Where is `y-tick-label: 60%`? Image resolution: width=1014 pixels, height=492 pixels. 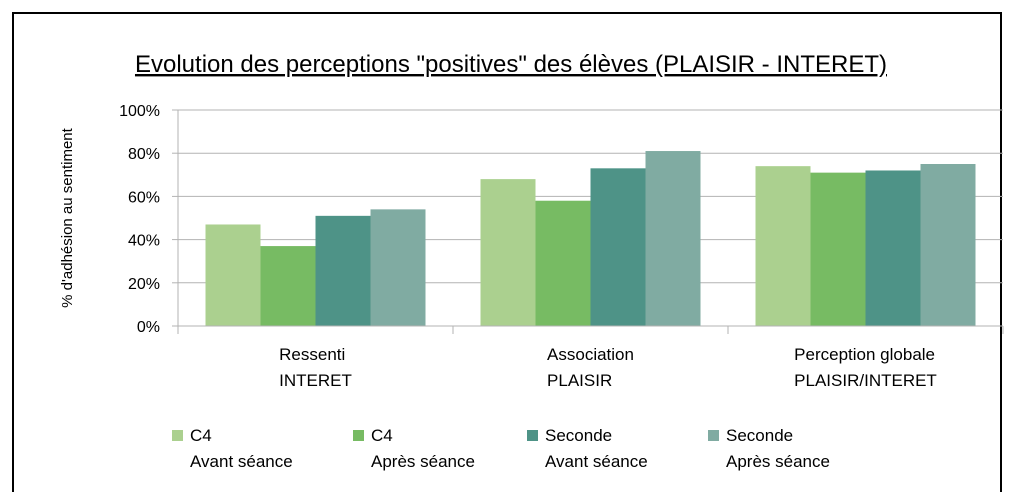 y-tick-label: 60% is located at coordinates (144, 197).